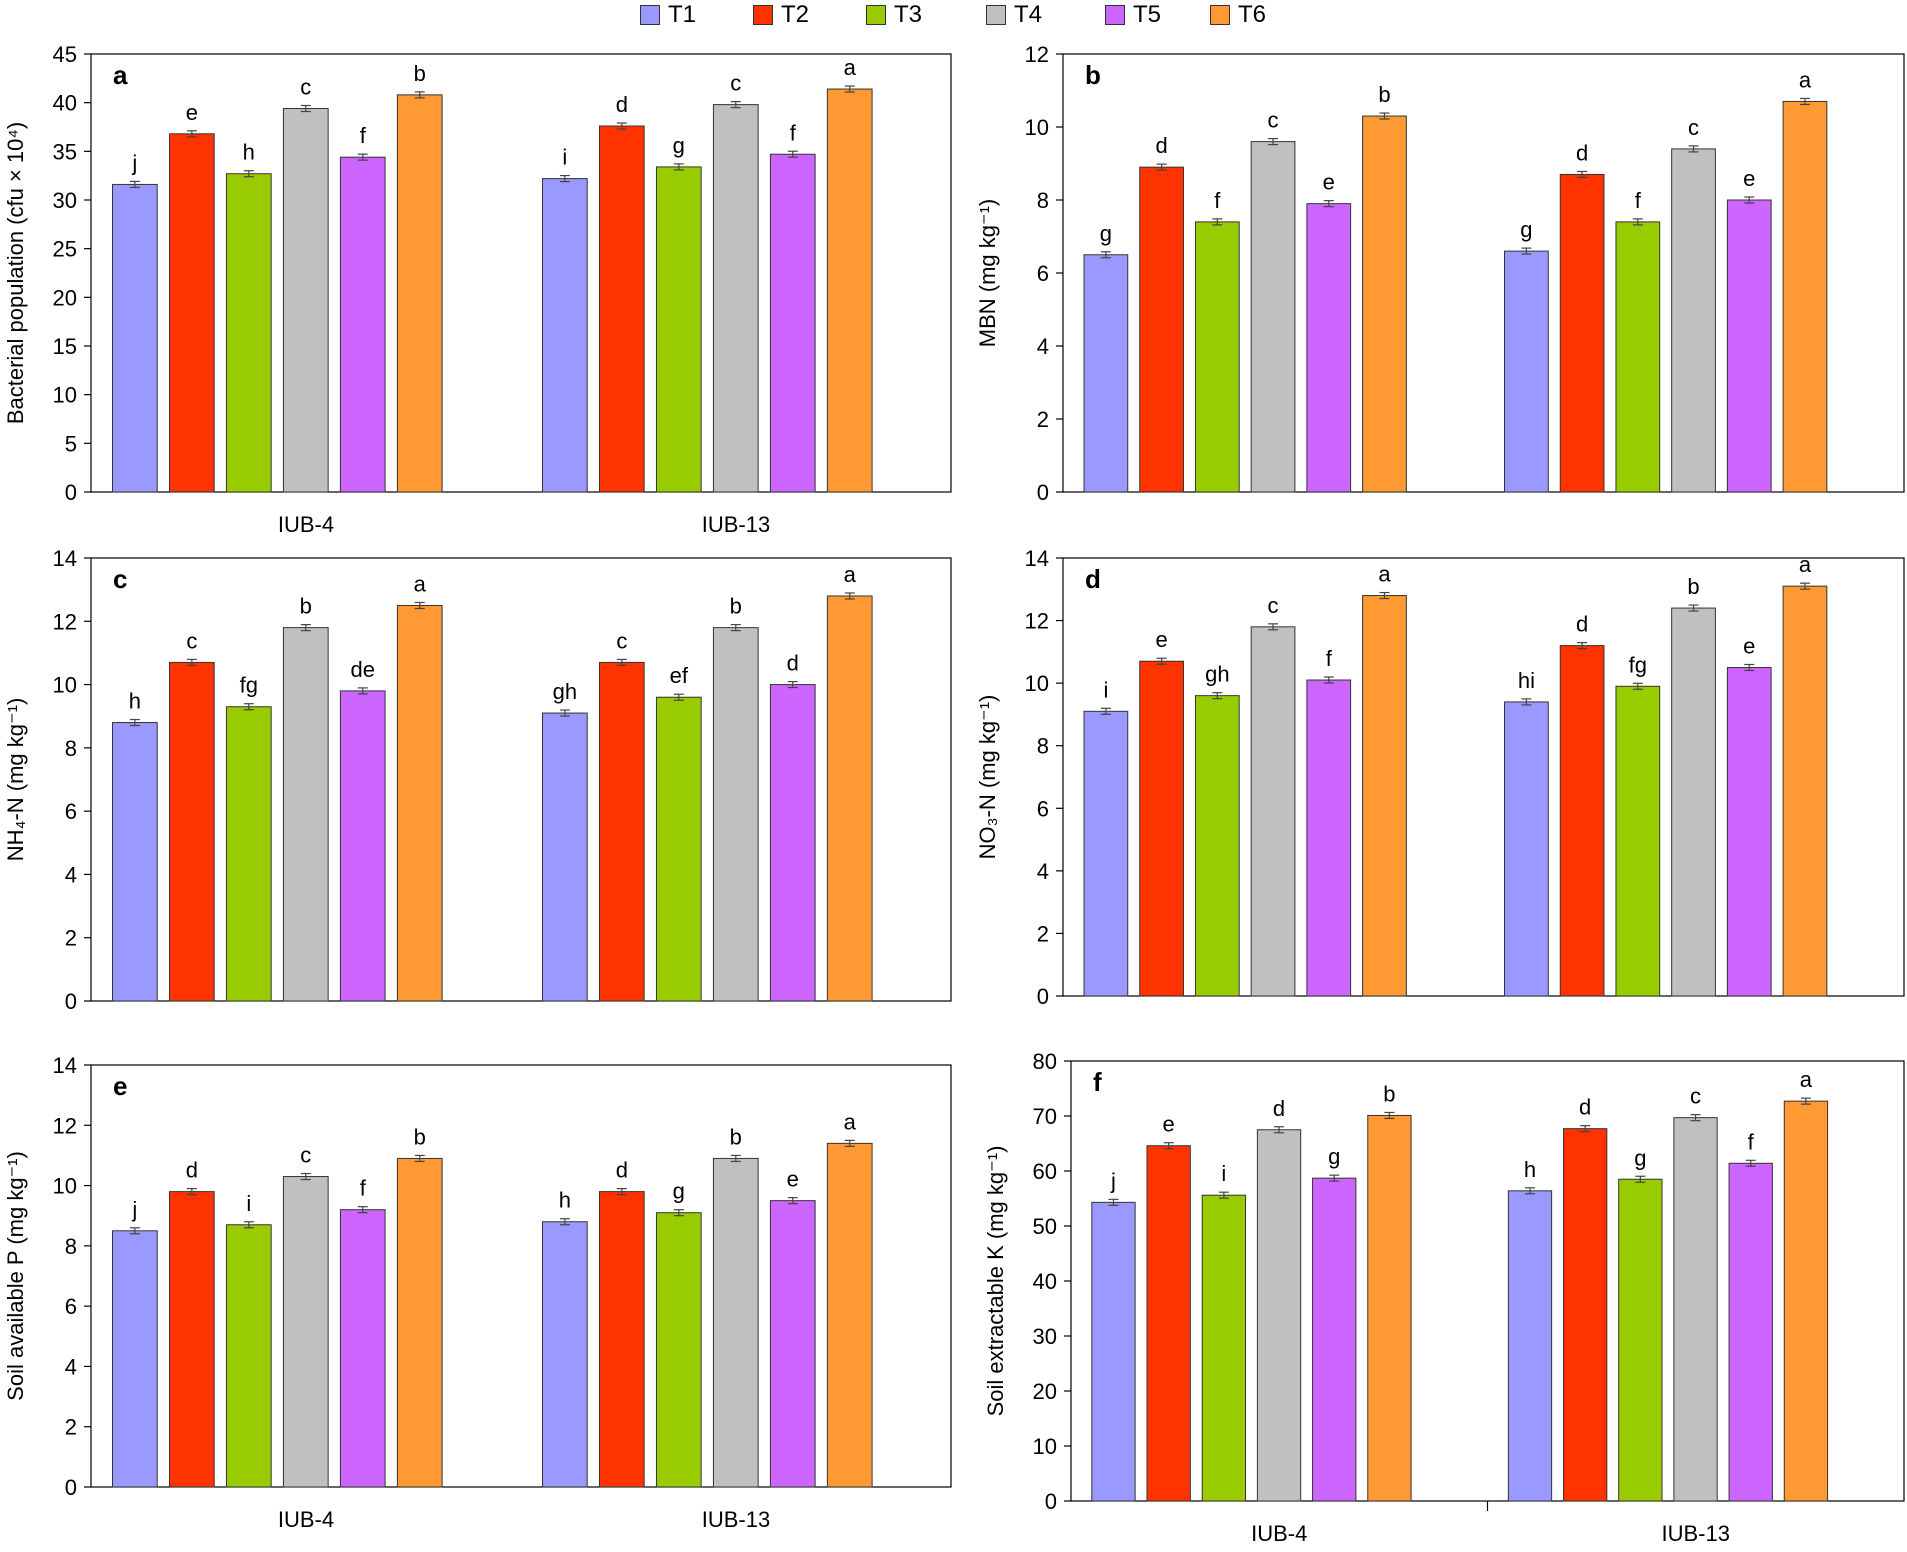 The height and width of the screenshot is (1552, 1907). What do you see at coordinates (1526, 680) in the screenshot?
I see `significance-letter: hi` at bounding box center [1526, 680].